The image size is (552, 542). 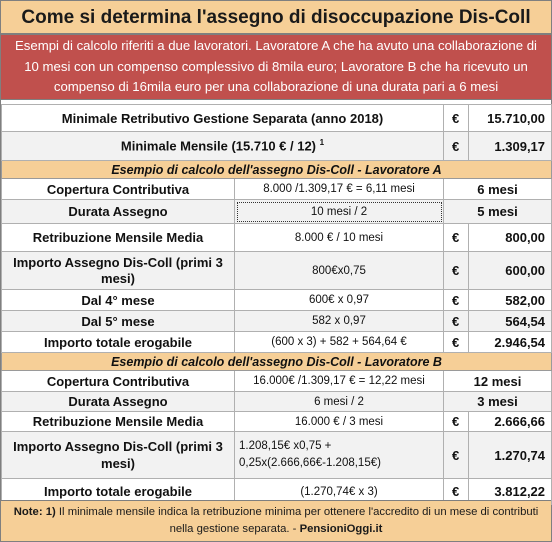 What do you see at coordinates (510, 421) in the screenshot?
I see `row-value: 2.666,66` at bounding box center [510, 421].